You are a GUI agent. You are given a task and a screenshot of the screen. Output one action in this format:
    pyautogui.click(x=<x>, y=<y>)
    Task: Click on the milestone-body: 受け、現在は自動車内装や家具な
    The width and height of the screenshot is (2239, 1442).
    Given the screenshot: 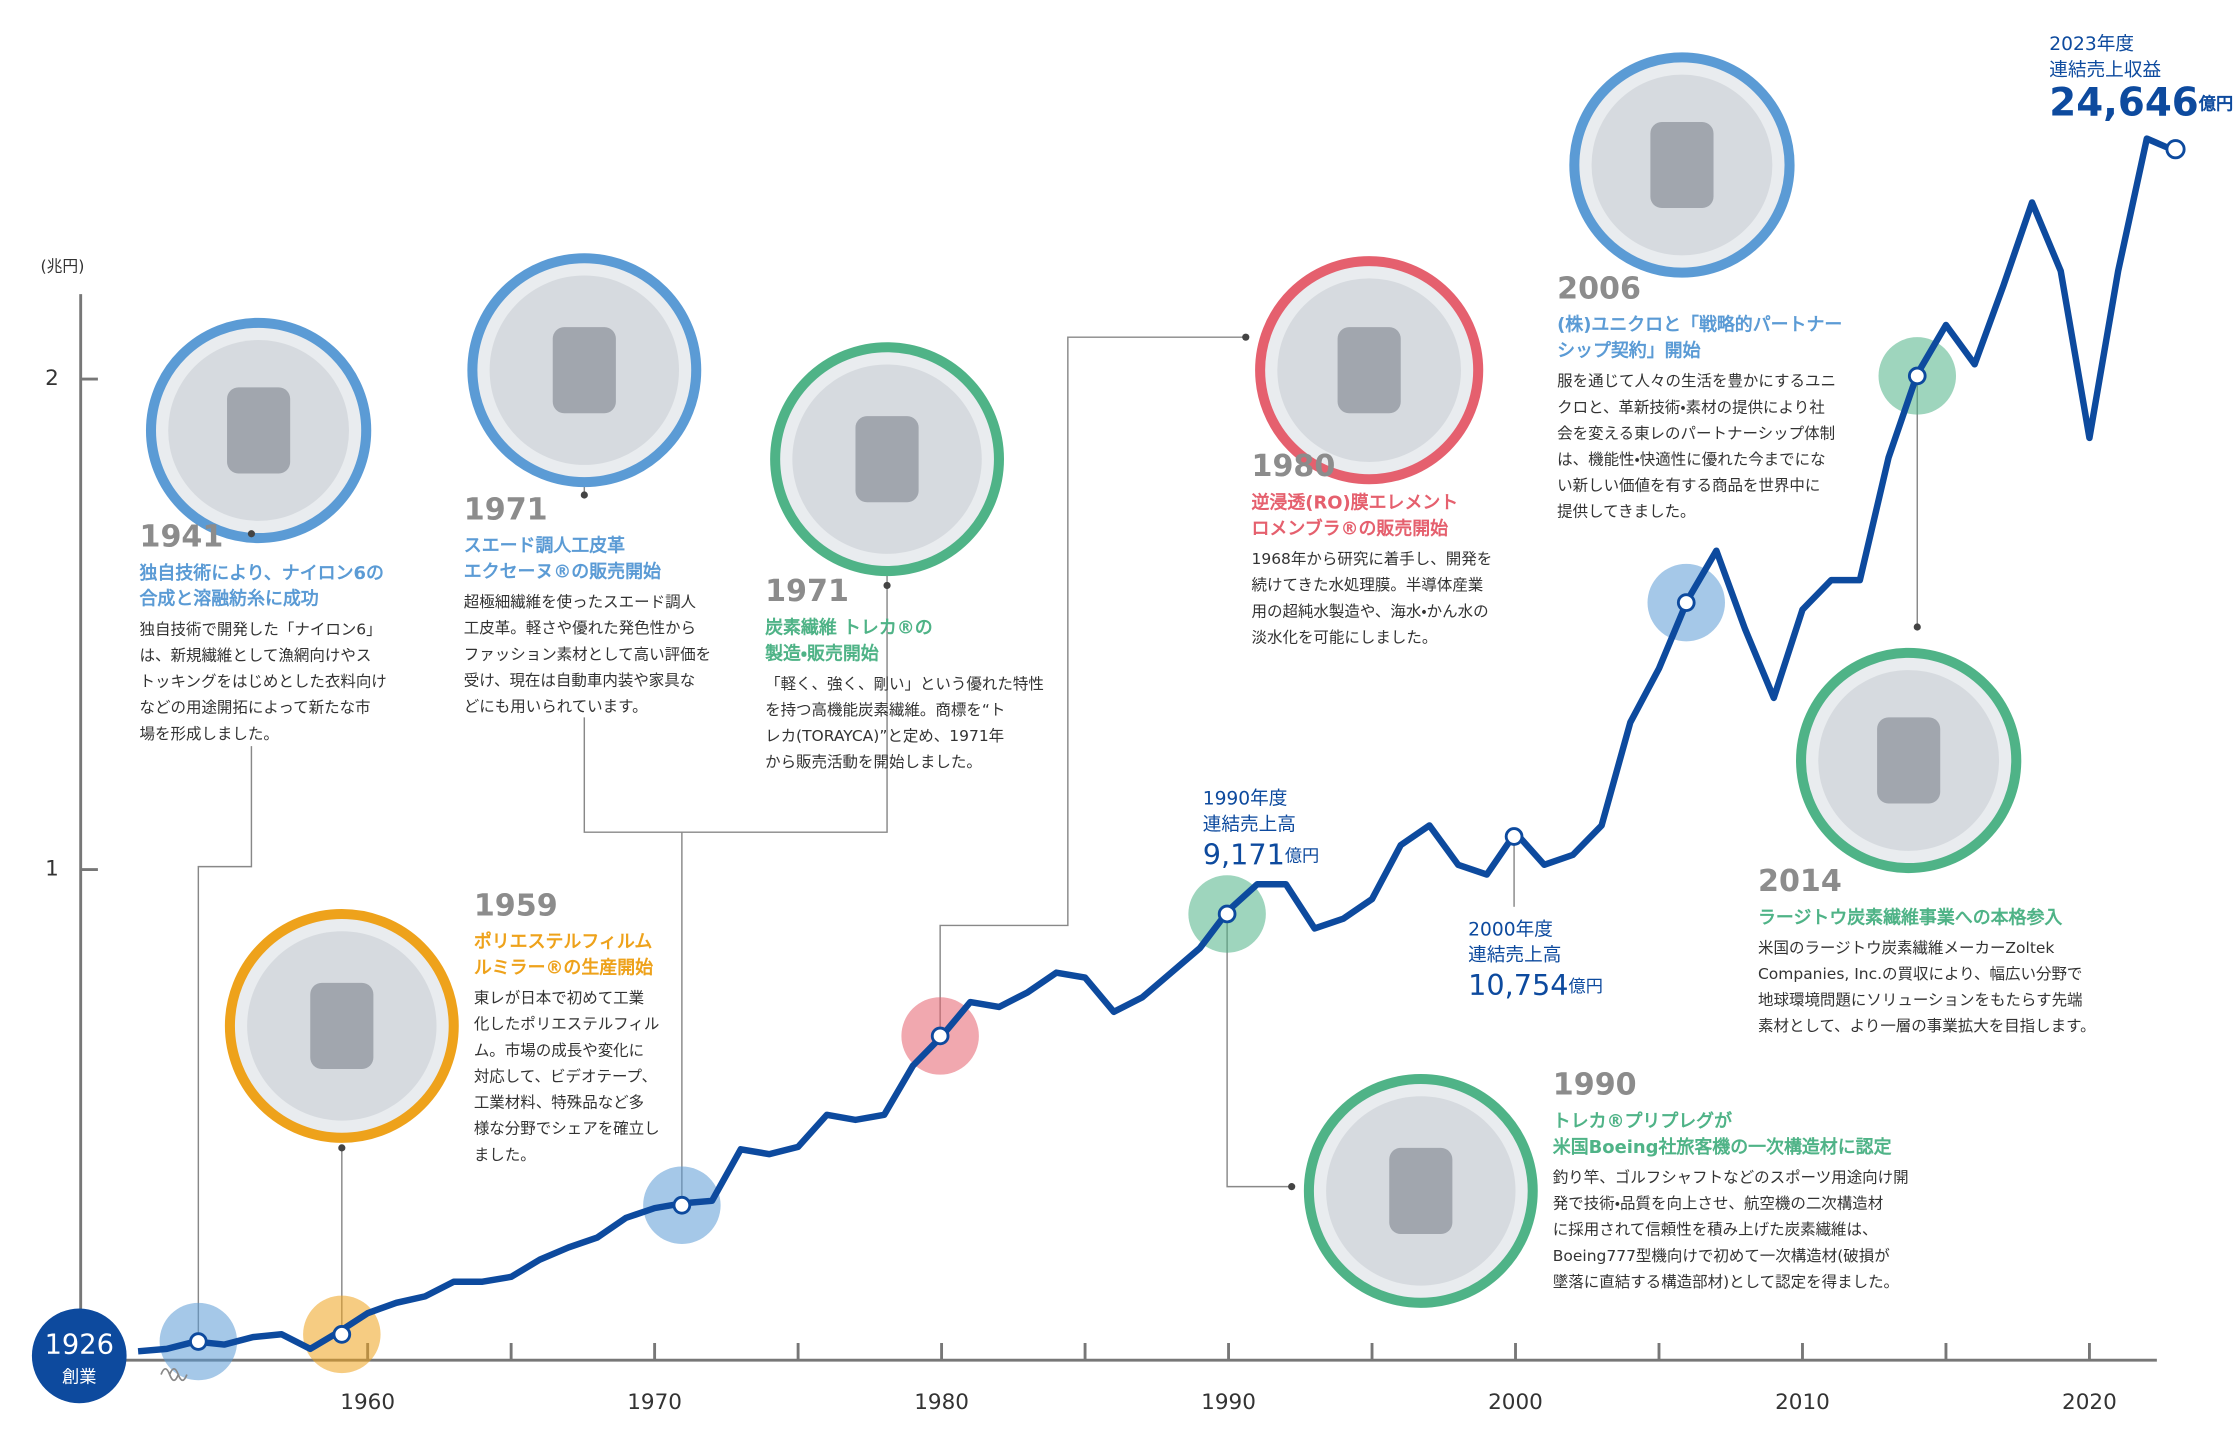 What is the action you would take?
    pyautogui.click(x=579, y=680)
    